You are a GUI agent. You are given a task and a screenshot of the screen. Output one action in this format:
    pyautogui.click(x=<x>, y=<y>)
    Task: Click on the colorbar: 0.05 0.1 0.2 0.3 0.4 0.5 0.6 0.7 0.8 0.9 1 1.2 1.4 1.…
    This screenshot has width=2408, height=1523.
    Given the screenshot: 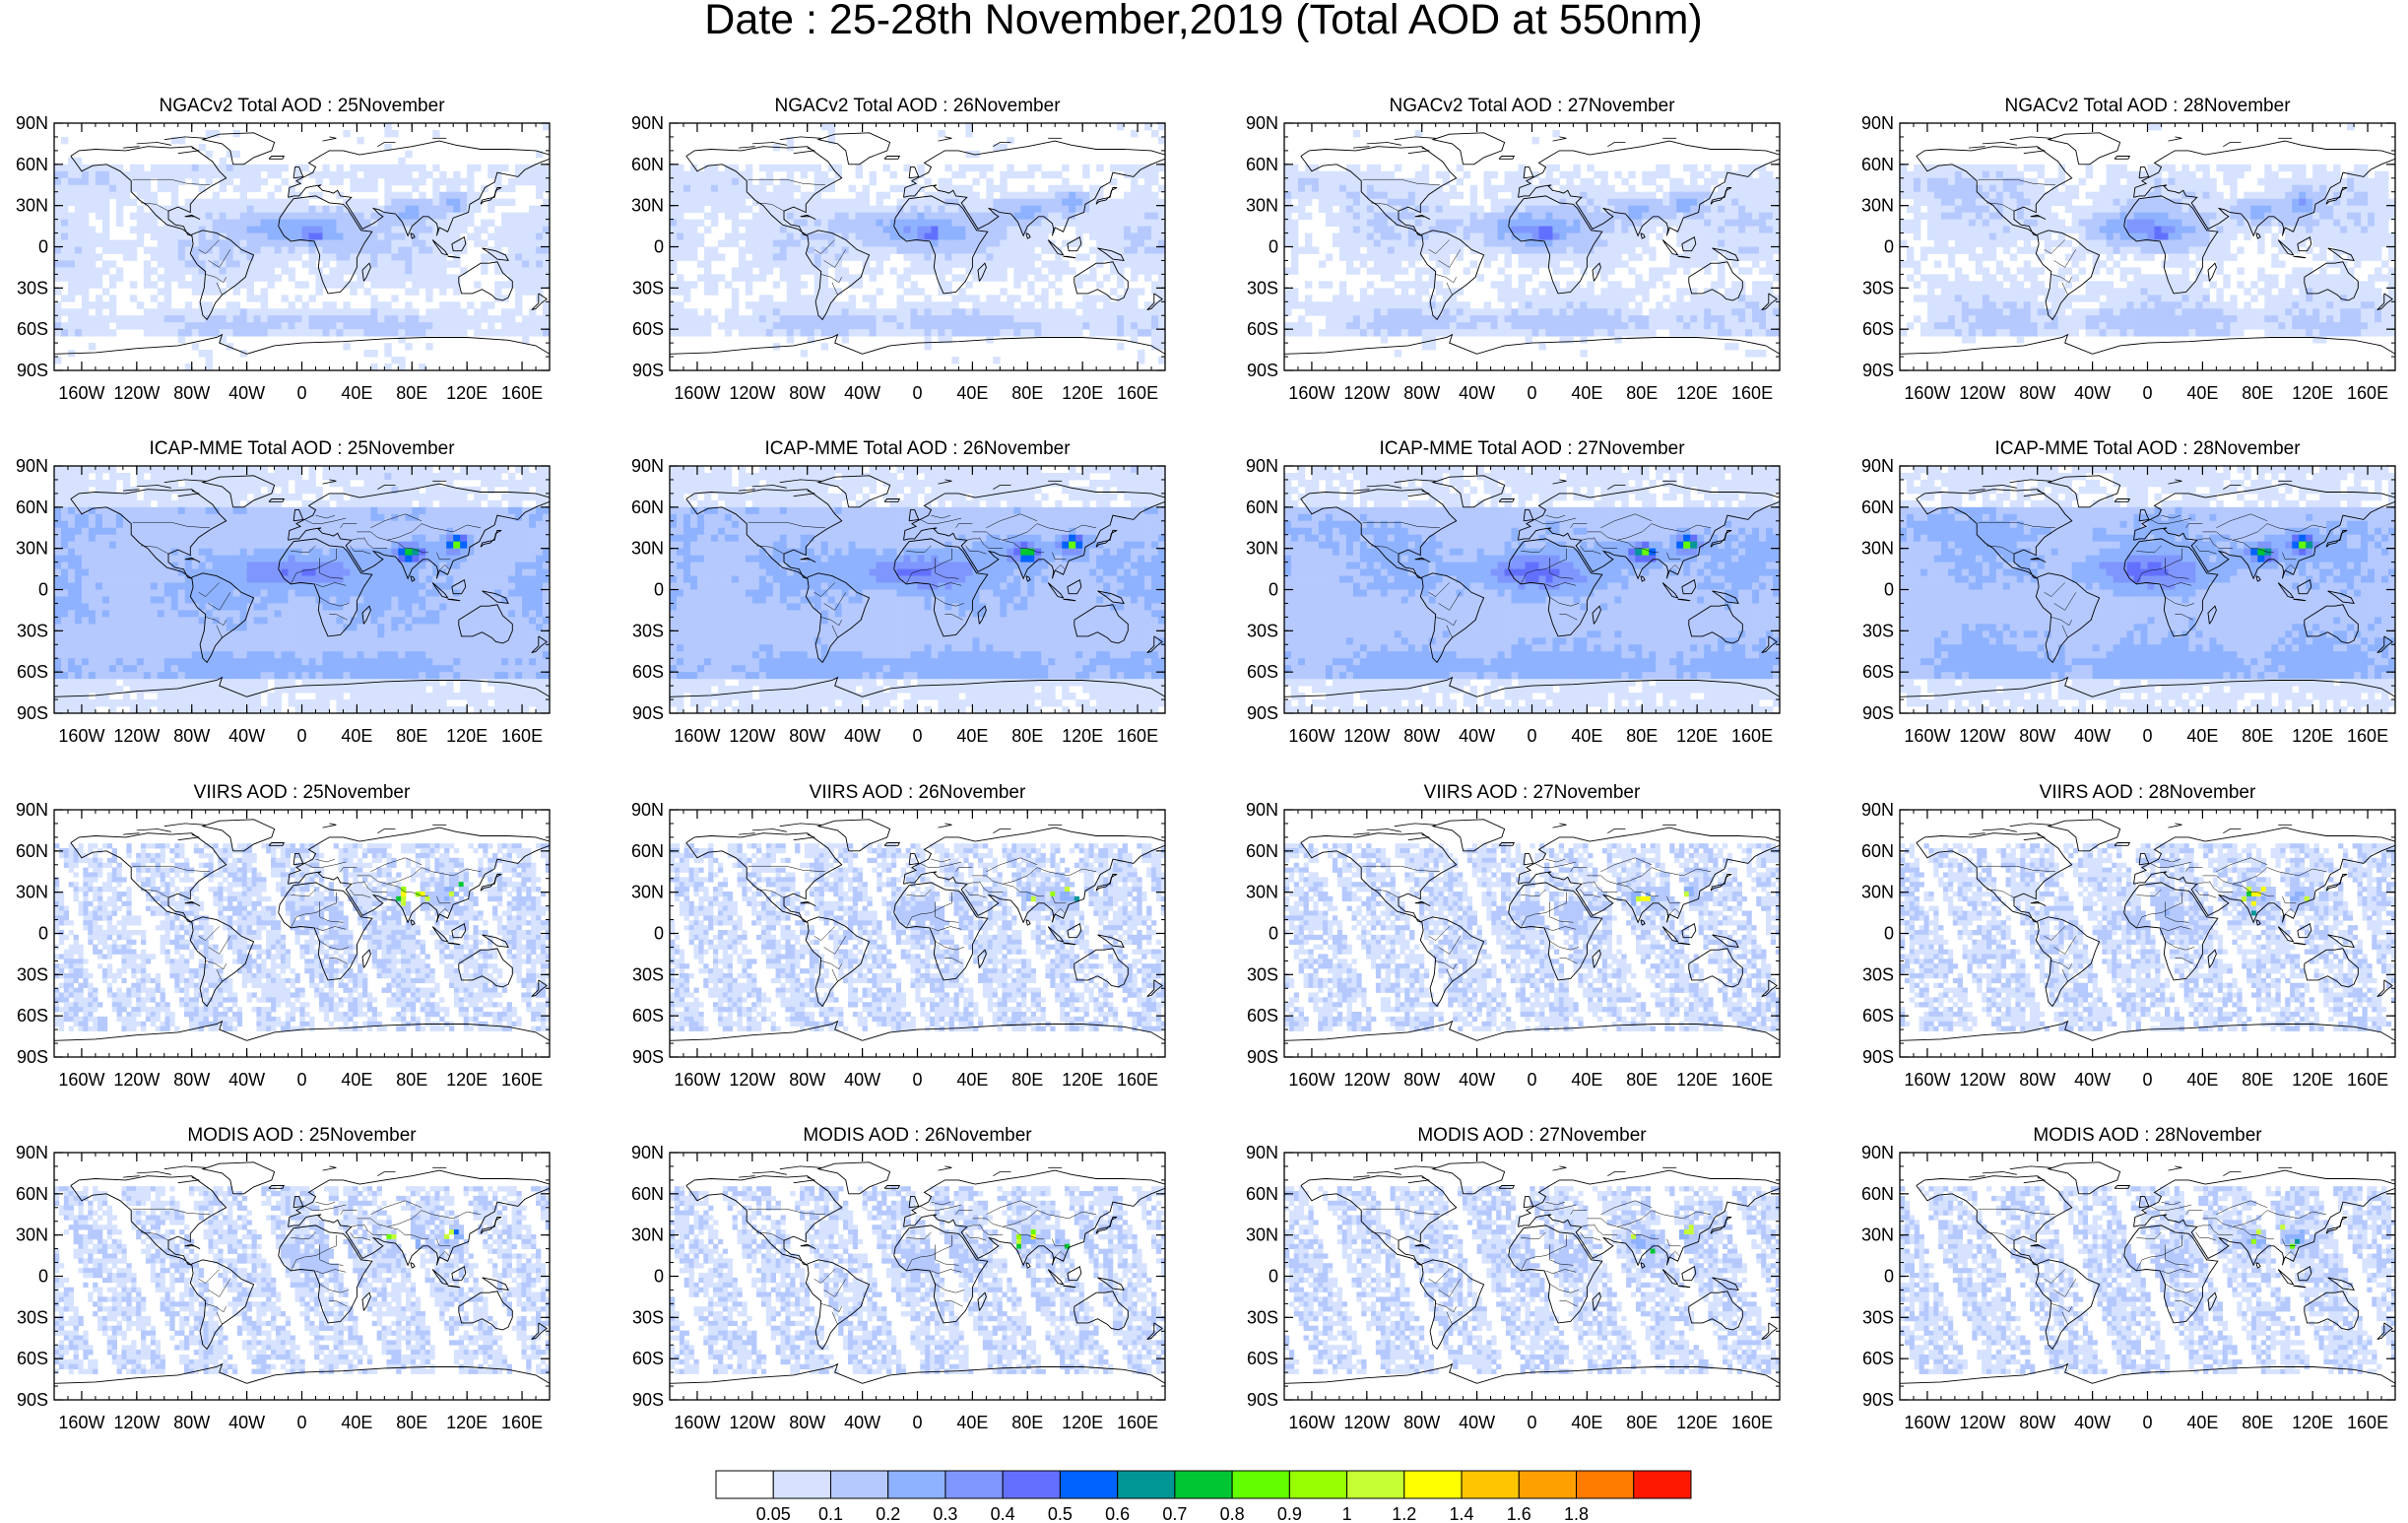 What is the action you would take?
    pyautogui.click(x=1204, y=1497)
    